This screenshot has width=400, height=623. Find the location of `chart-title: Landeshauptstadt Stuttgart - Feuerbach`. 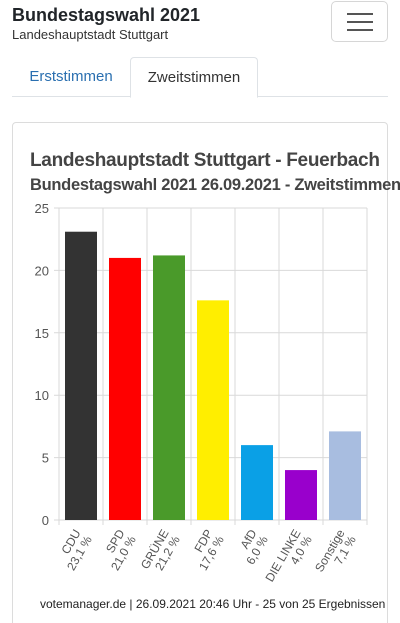

chart-title: Landeshauptstadt Stuttgart - Feuerbach is located at coordinates (205, 160).